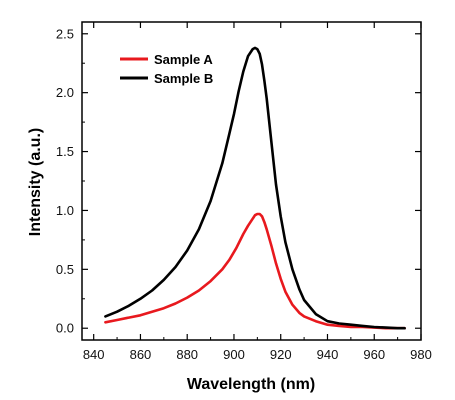  I want to click on x-tick-label: 980, so click(421, 354).